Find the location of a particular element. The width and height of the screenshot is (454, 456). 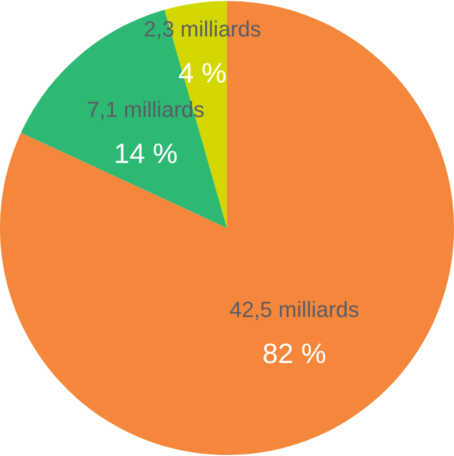

text: 82 % is located at coordinates (294, 353).